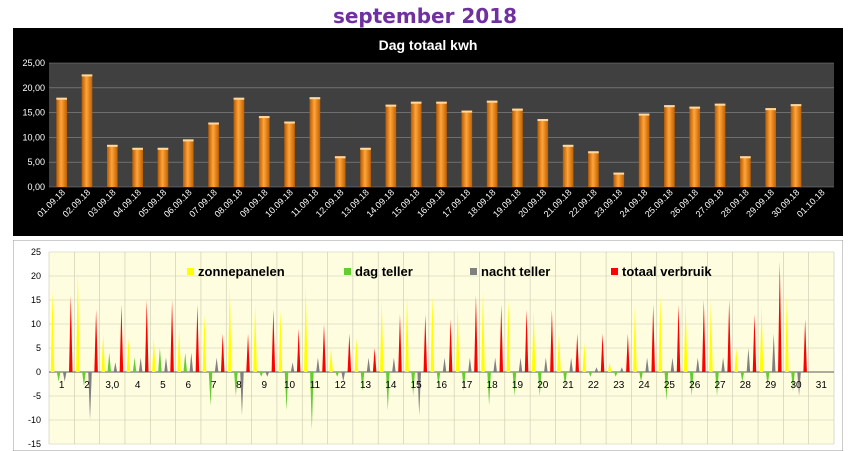  I want to click on page-title: september 2018, so click(425, 16).